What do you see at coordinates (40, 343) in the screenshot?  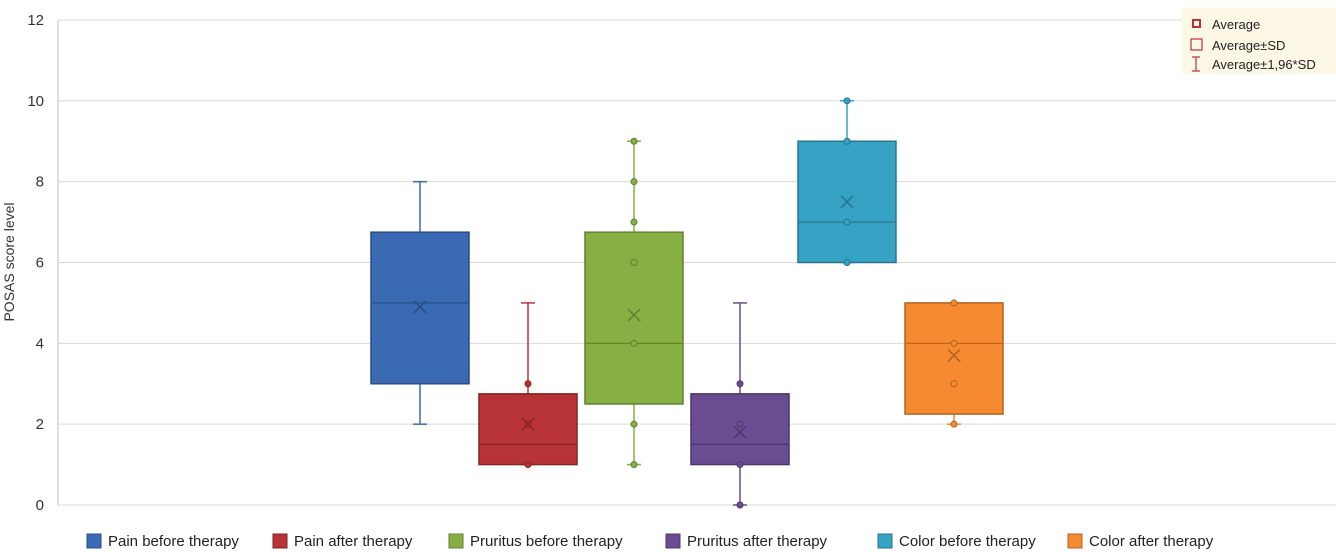 I see `y-tick-label: 4` at bounding box center [40, 343].